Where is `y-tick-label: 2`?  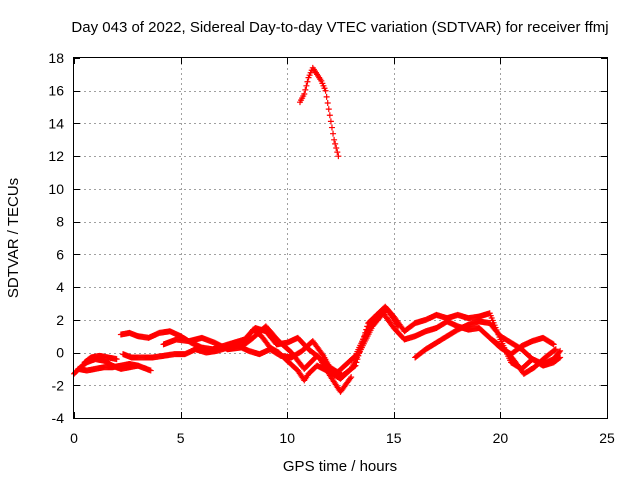
y-tick-label: 2 is located at coordinates (60, 320).